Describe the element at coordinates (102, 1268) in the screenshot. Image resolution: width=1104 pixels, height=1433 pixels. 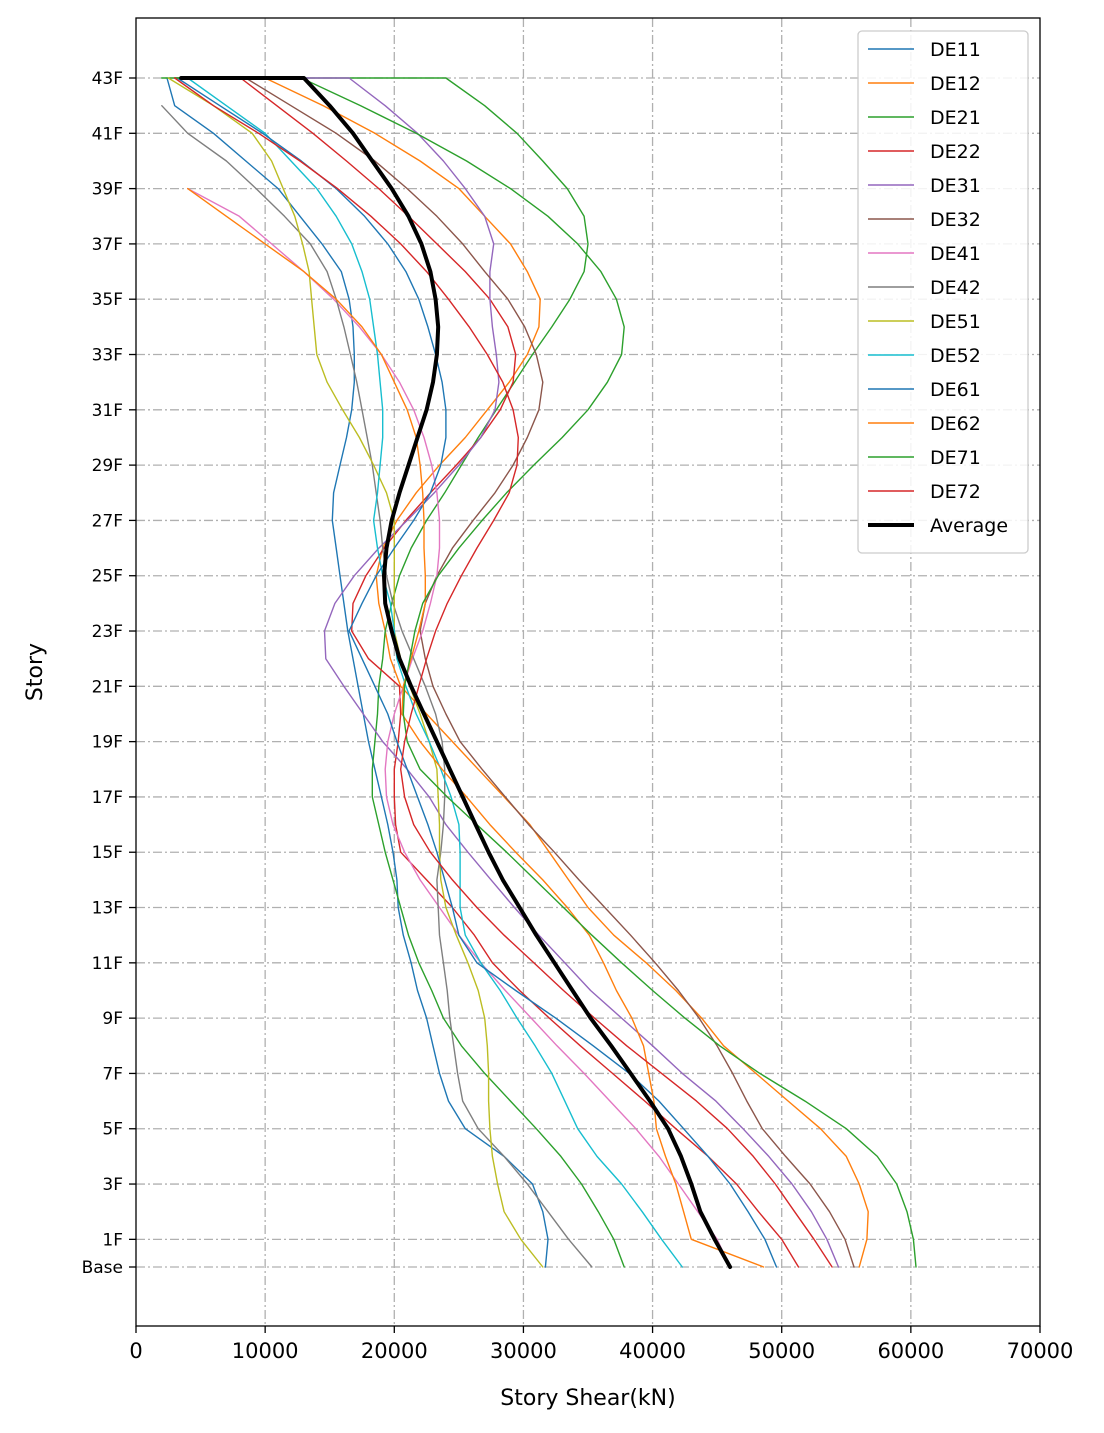
I see `y-tick-label: Base` at that location.